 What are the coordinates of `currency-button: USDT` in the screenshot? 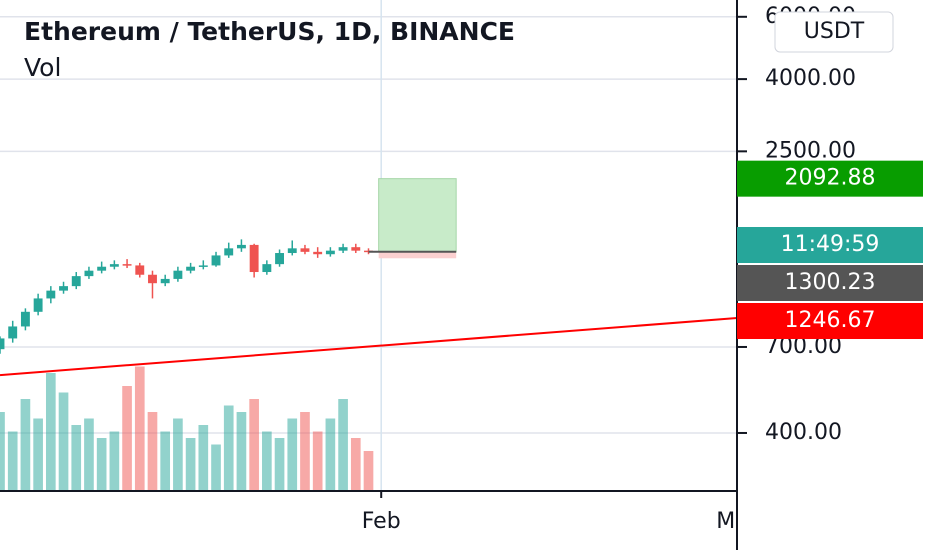 It's located at (834, 32).